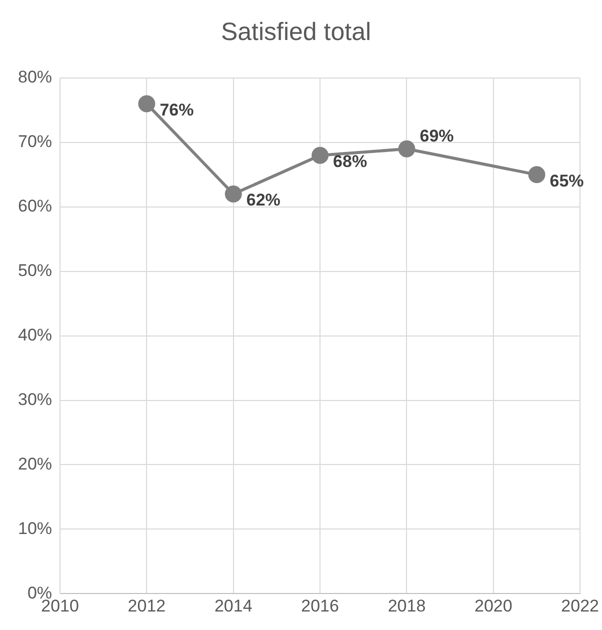 The image size is (602, 630). What do you see at coordinates (147, 606) in the screenshot?
I see `x-tick-label: 2012` at bounding box center [147, 606].